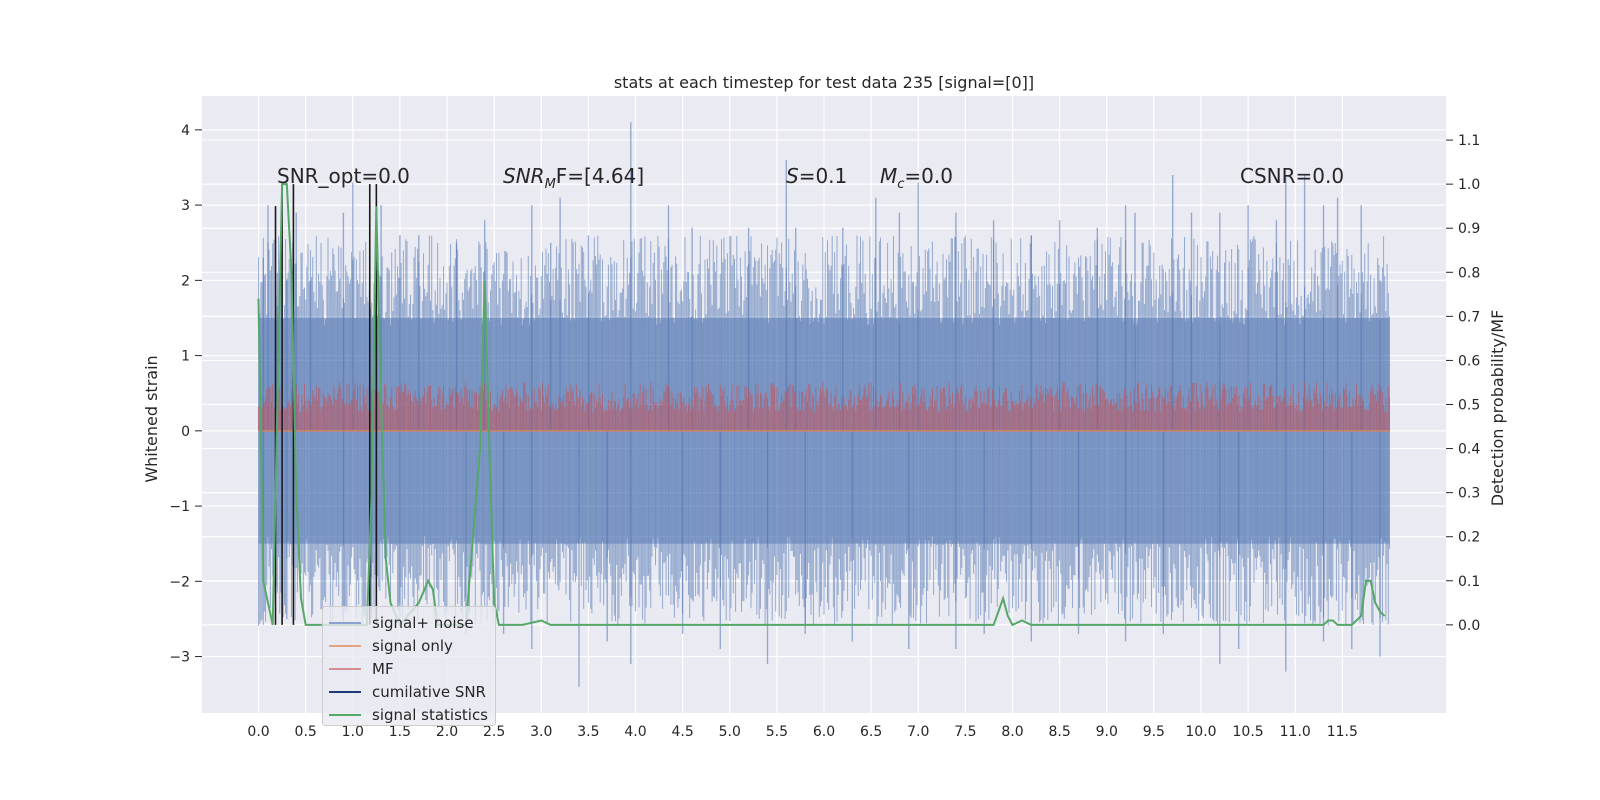 The height and width of the screenshot is (800, 1600). I want to click on legend-item-cumulative-snr: cumilative SNR, so click(404, 692).